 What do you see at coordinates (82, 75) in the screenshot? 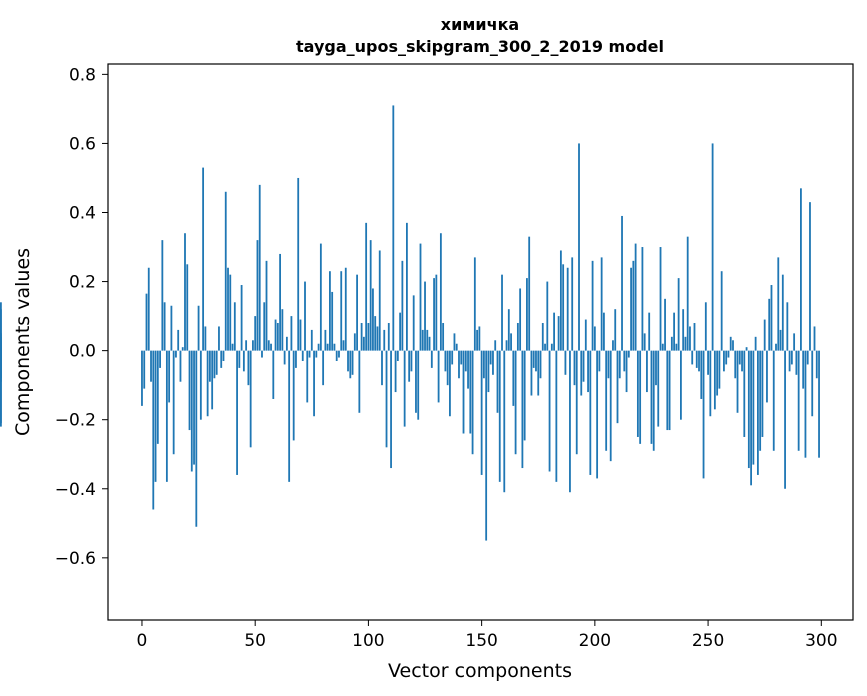
I see `y-tick-label: 0.8` at bounding box center [82, 75].